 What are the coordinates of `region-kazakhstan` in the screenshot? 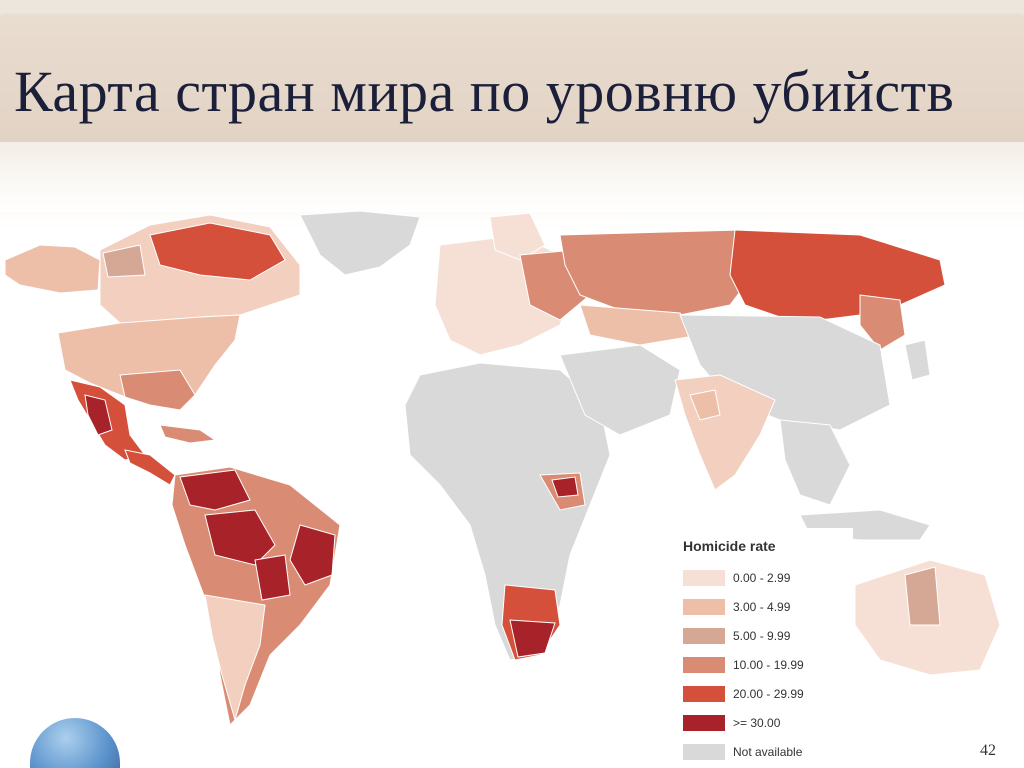 It's located at (640, 325).